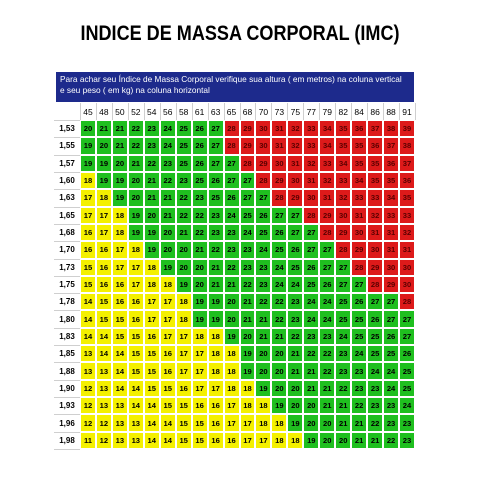 The height and width of the screenshot is (480, 480). I want to click on weight-header: 52, so click(136, 111).